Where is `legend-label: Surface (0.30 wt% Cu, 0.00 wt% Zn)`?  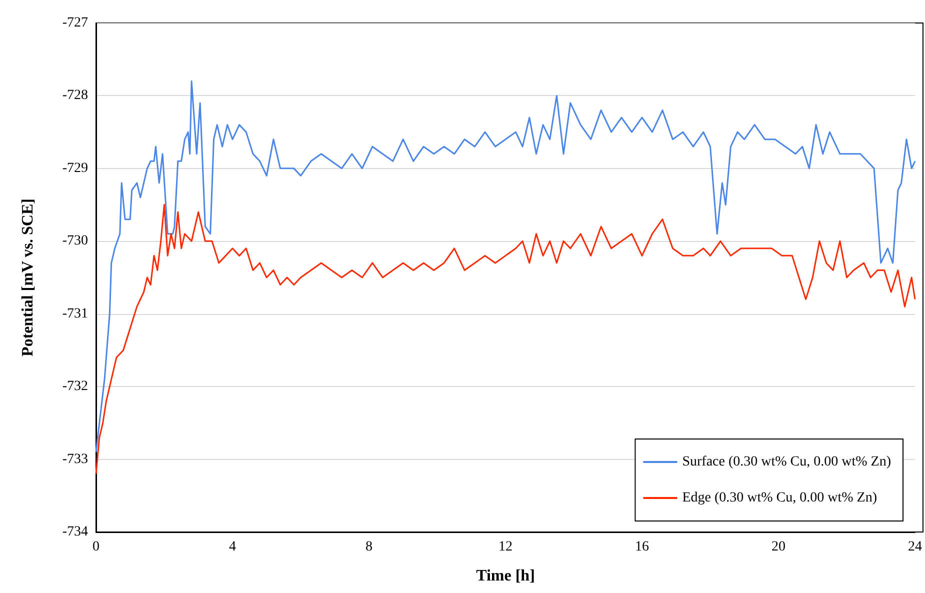
legend-label: Surface (0.30 wt% Cu, 0.00 wt% Zn) is located at coordinates (787, 462).